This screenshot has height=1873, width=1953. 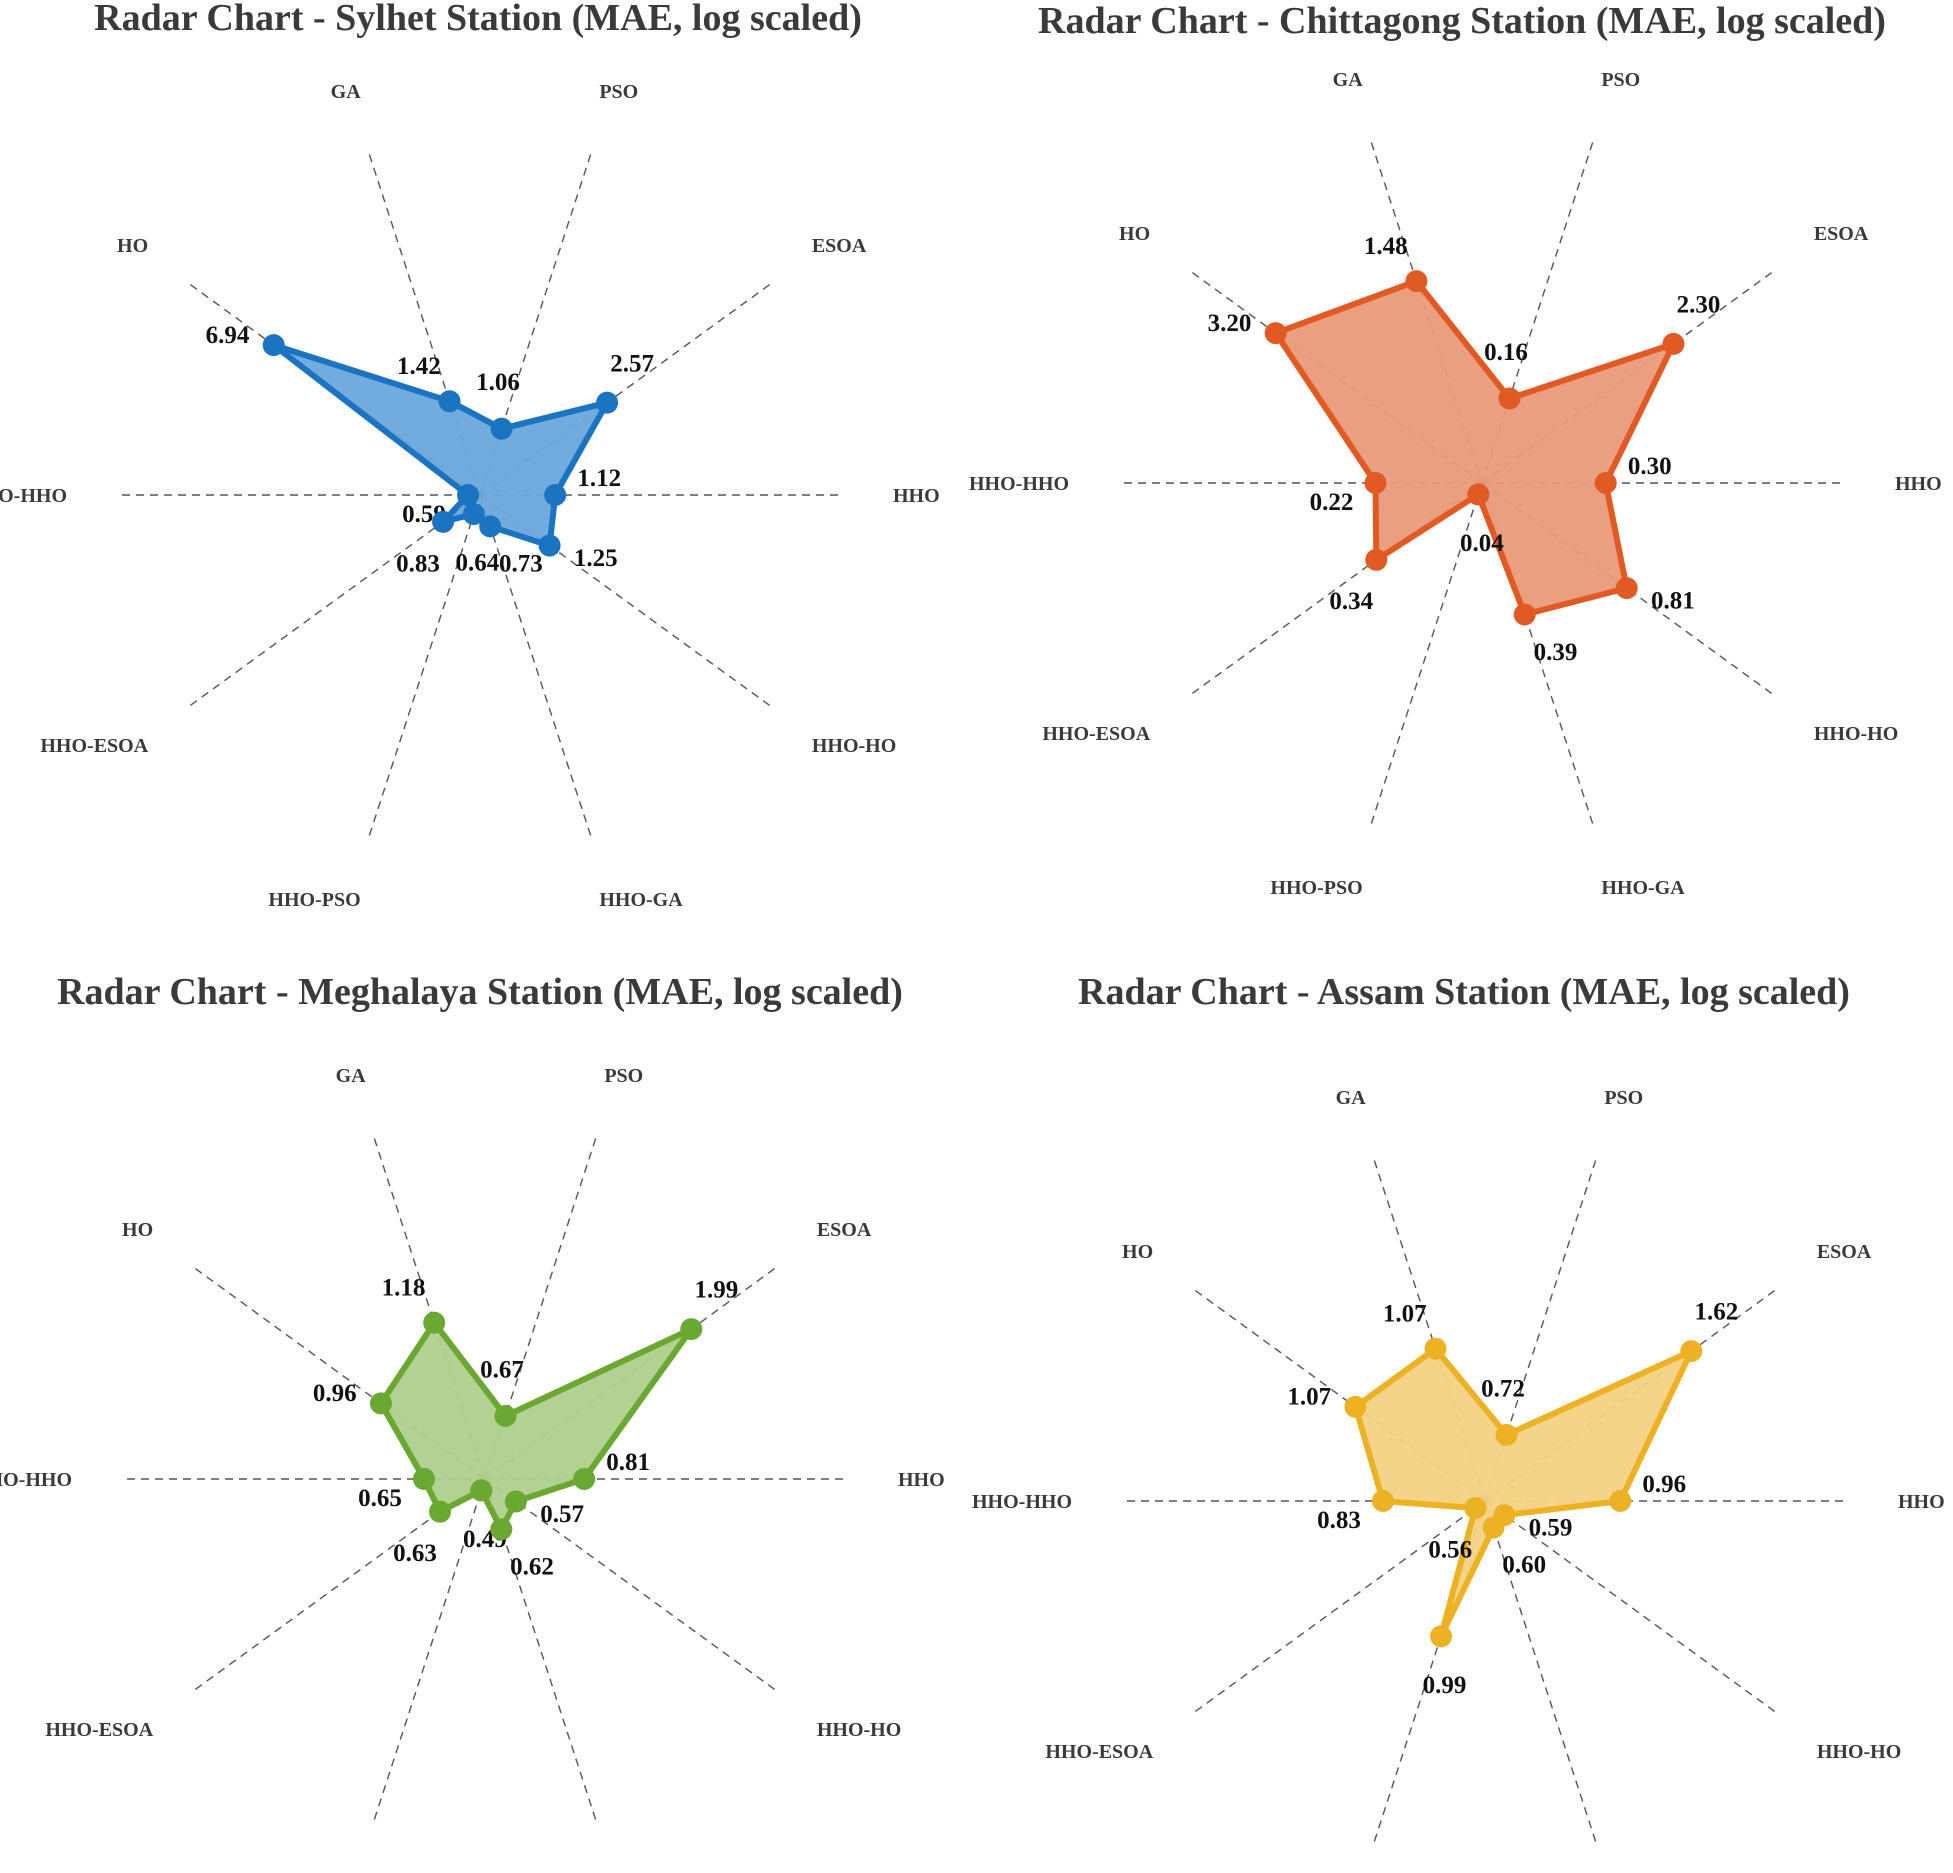 What do you see at coordinates (1332, 502) in the screenshot?
I see `data-label-hho-hho: 0.22` at bounding box center [1332, 502].